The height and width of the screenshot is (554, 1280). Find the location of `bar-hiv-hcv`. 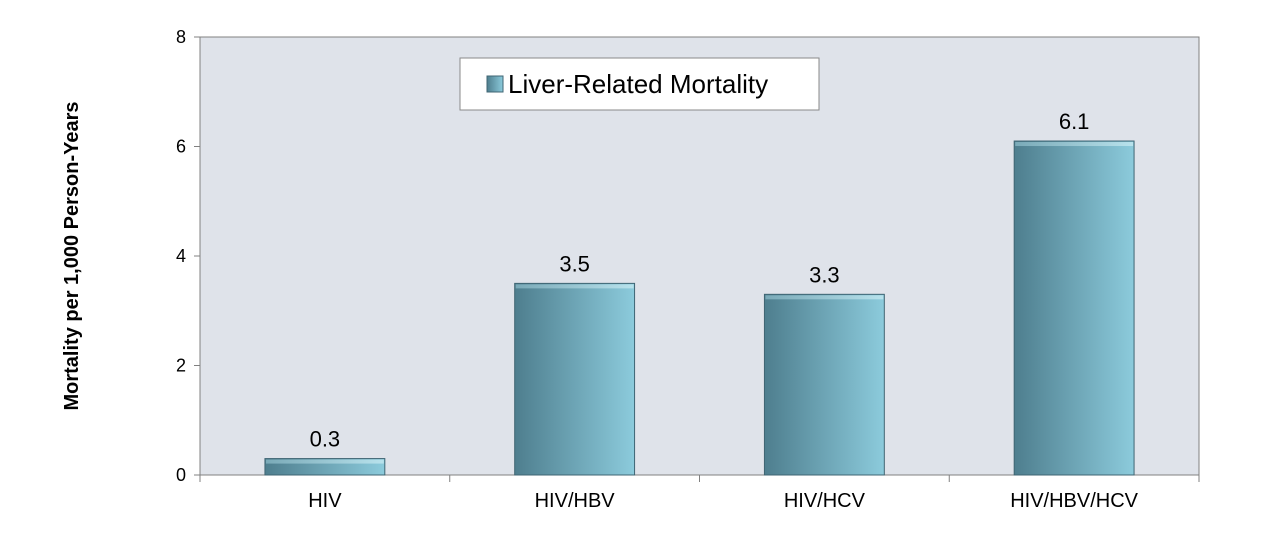

bar-hiv-hcv is located at coordinates (824, 384).